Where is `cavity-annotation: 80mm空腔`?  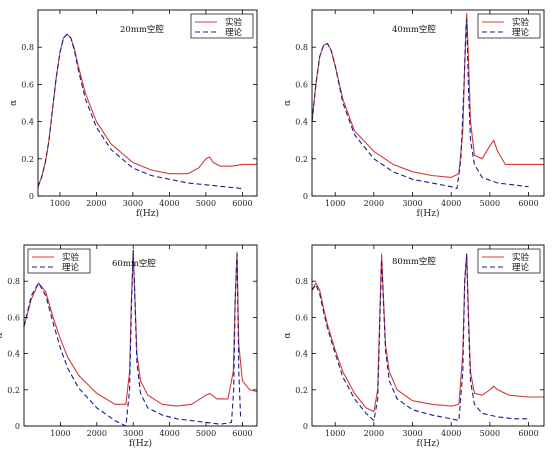 cavity-annotation: 80mm空腔 is located at coordinates (414, 261).